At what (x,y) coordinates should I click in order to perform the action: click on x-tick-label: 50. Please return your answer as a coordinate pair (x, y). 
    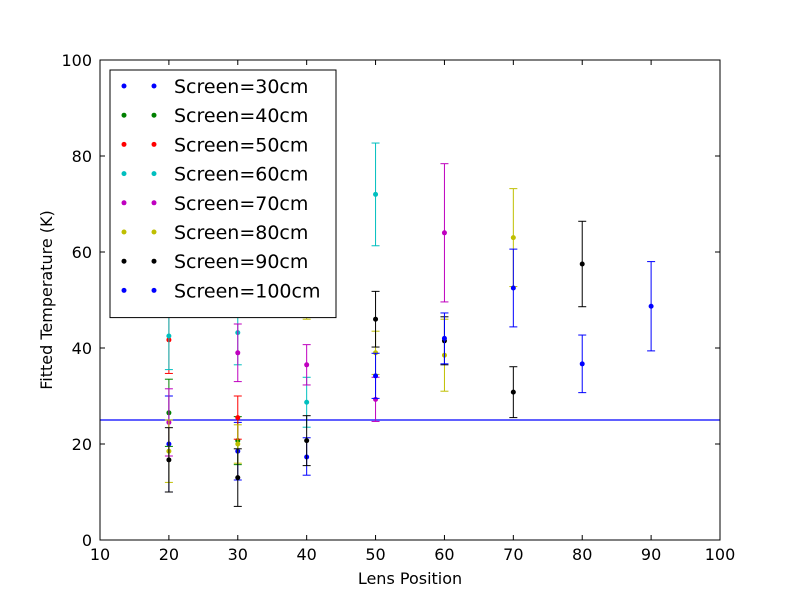
    Looking at the image, I should click on (375, 554).